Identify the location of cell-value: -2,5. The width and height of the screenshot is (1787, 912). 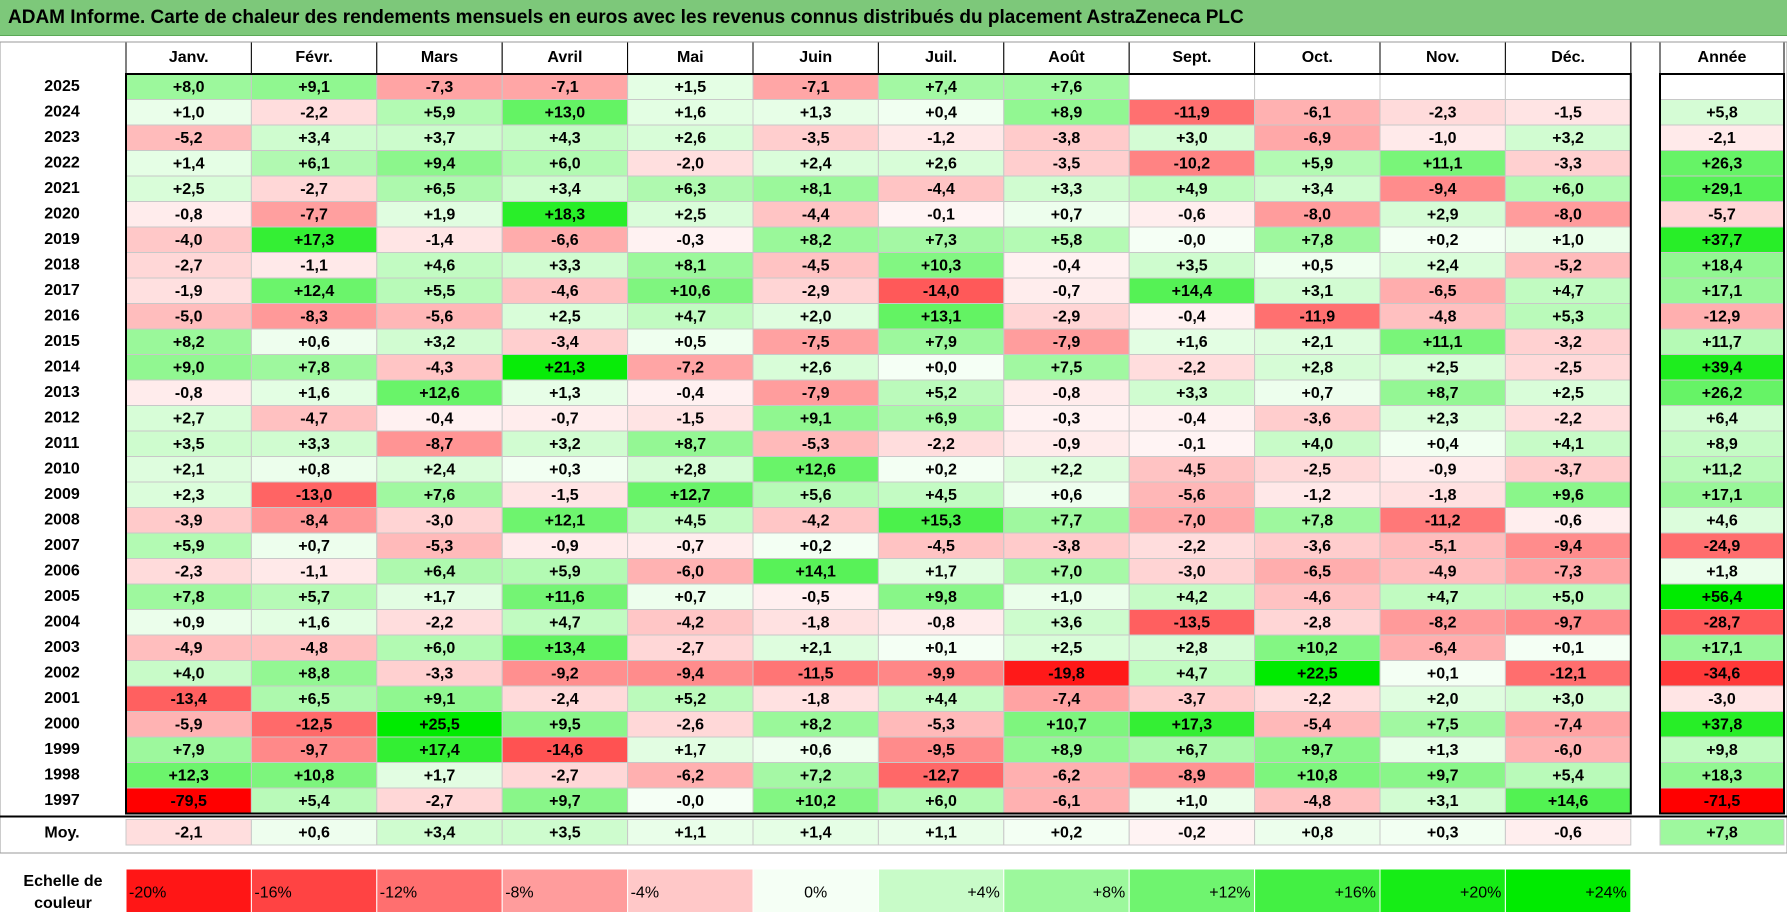
(1568, 367).